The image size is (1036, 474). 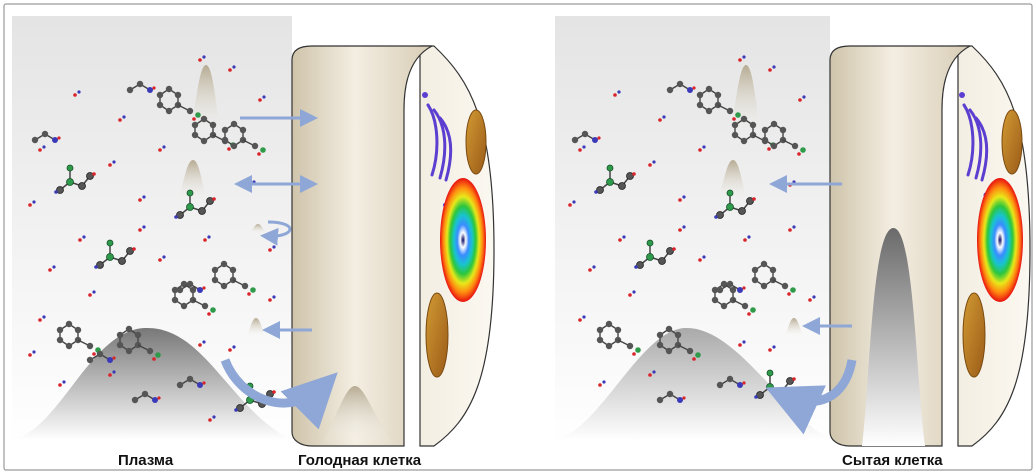 What do you see at coordinates (362, 246) in the screenshot?
I see `hungry-cell-membrane` at bounding box center [362, 246].